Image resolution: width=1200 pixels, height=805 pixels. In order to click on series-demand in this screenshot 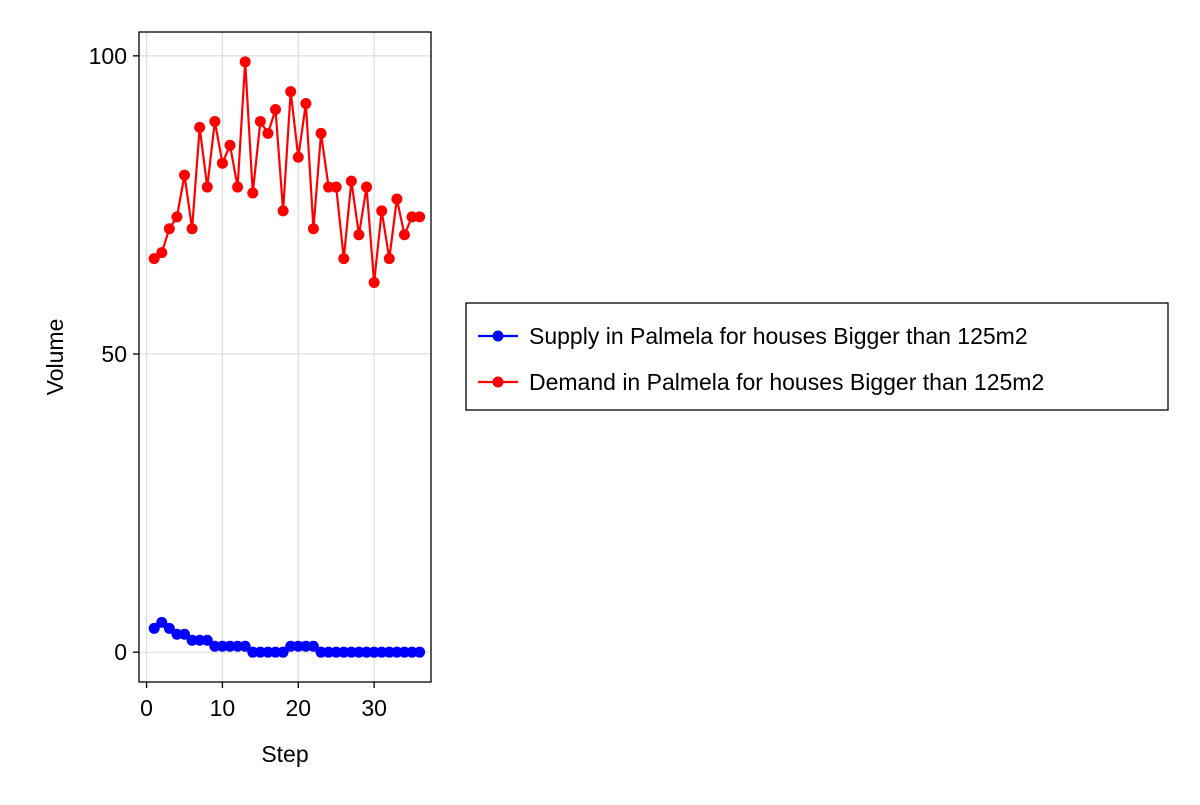, I will do `click(287, 172)`.